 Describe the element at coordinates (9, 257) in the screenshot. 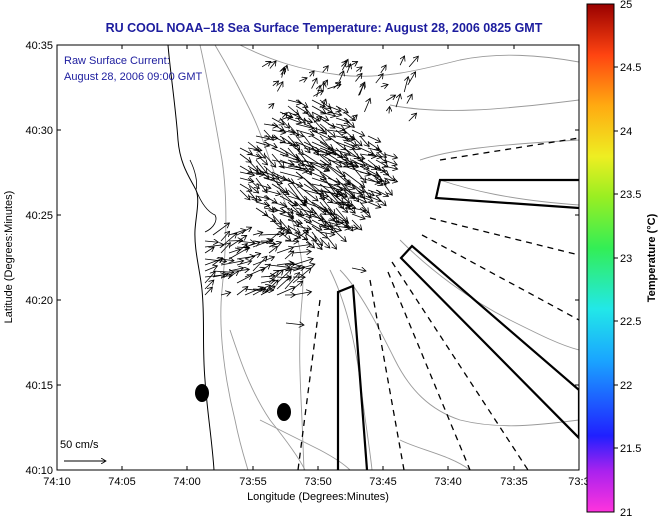

I see `y-axis-label: Latitude (Degrees:Minutes)` at that location.